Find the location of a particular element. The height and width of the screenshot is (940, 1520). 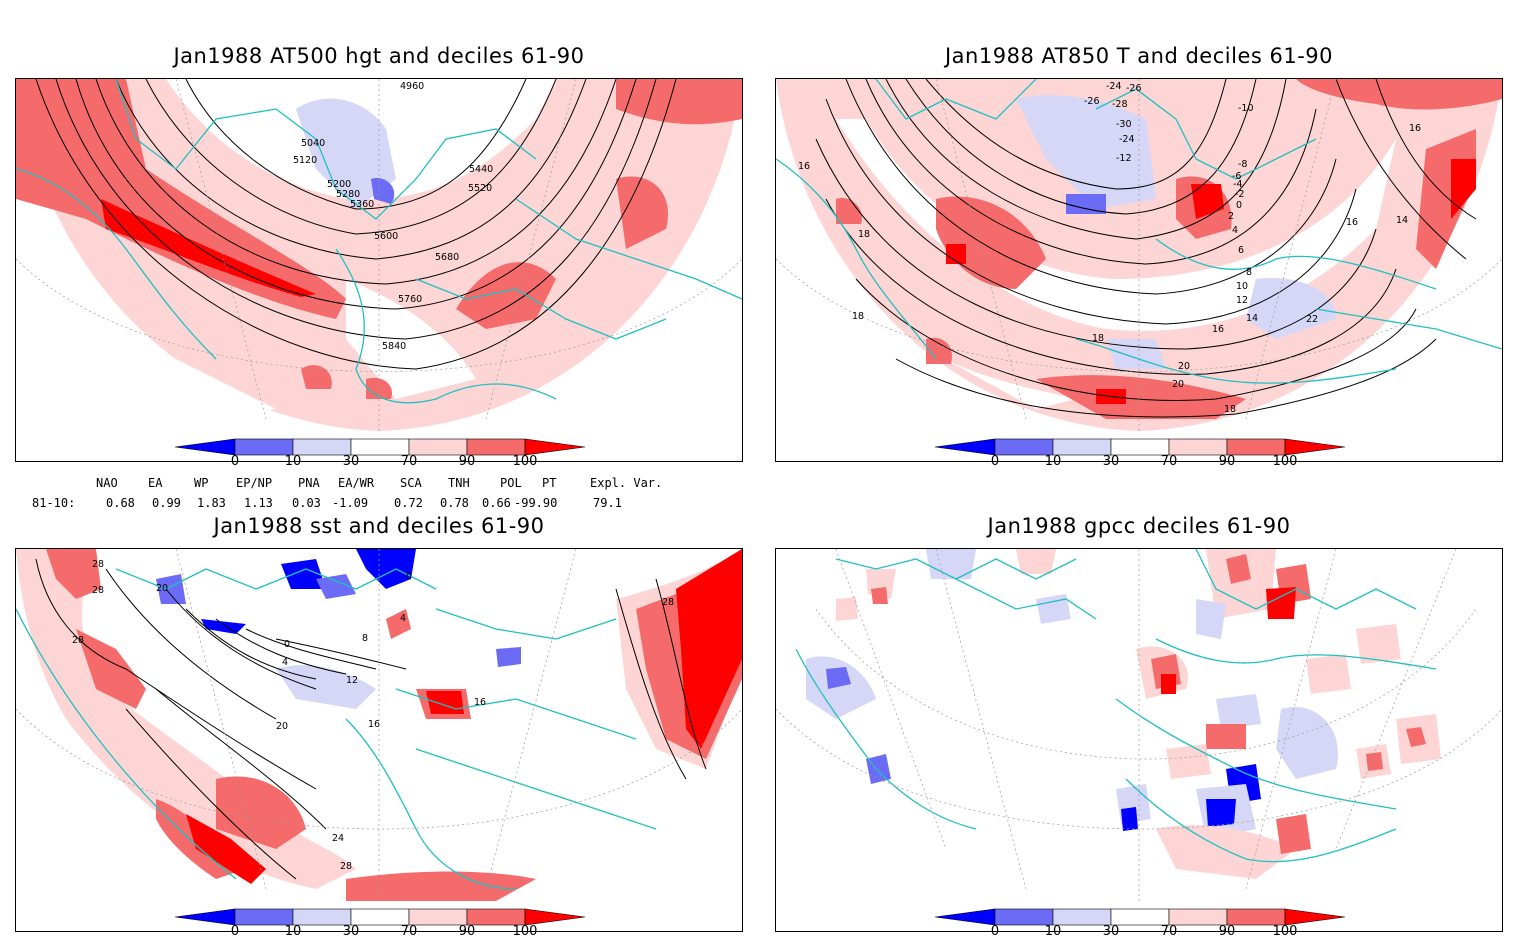

index-header: SCA is located at coordinates (411, 483).